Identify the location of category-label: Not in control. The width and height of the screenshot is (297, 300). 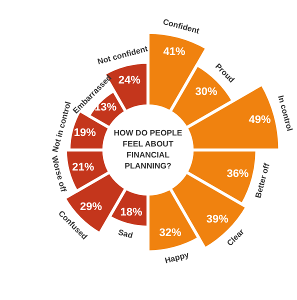
(61, 127).